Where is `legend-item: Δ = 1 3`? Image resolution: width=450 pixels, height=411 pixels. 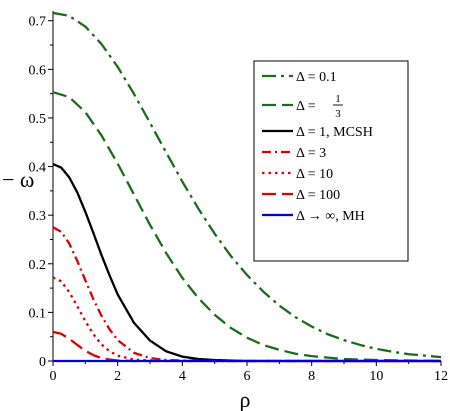
legend-item: Δ = 1 3 is located at coordinates (302, 106).